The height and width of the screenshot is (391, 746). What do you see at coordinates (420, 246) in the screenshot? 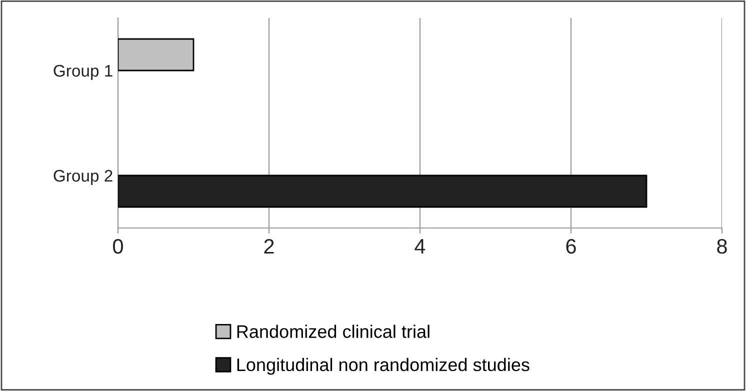
I see `x-tick-label: 4` at bounding box center [420, 246].